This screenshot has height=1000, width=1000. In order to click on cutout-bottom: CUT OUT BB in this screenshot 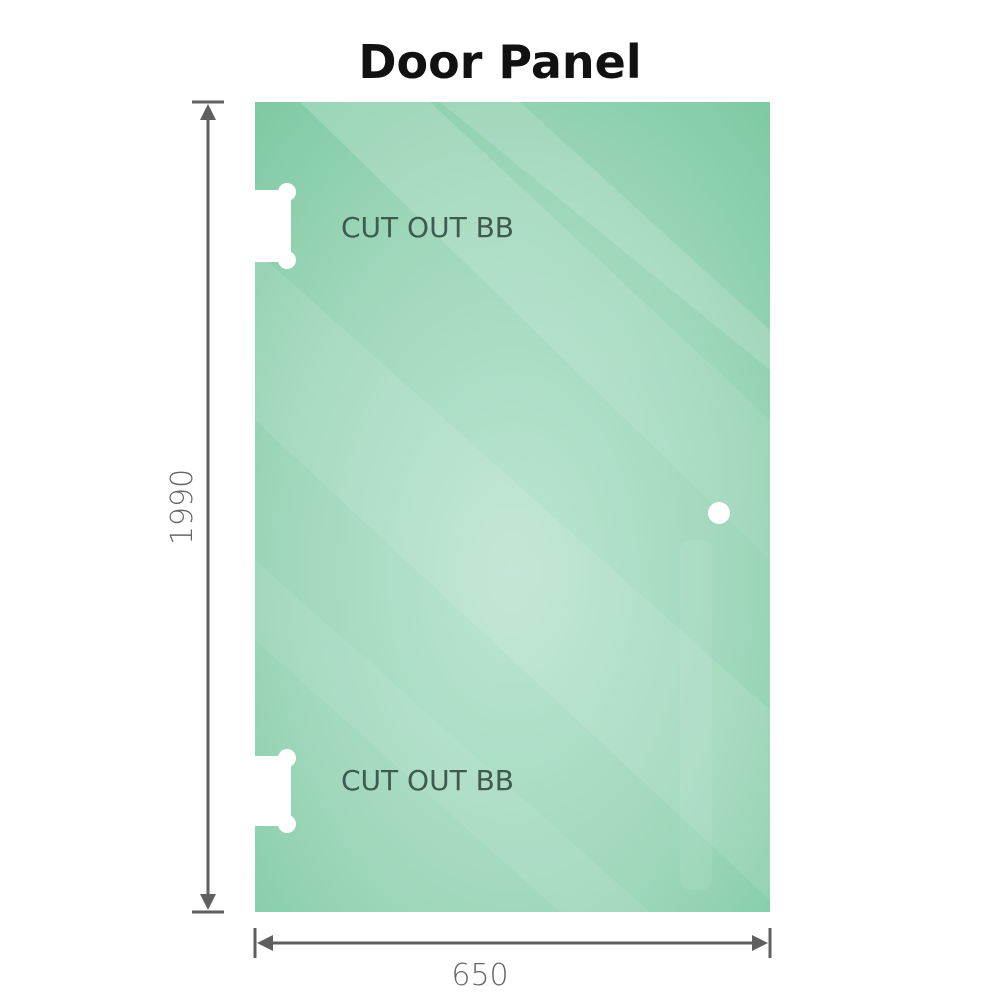, I will do `click(384, 791)`.